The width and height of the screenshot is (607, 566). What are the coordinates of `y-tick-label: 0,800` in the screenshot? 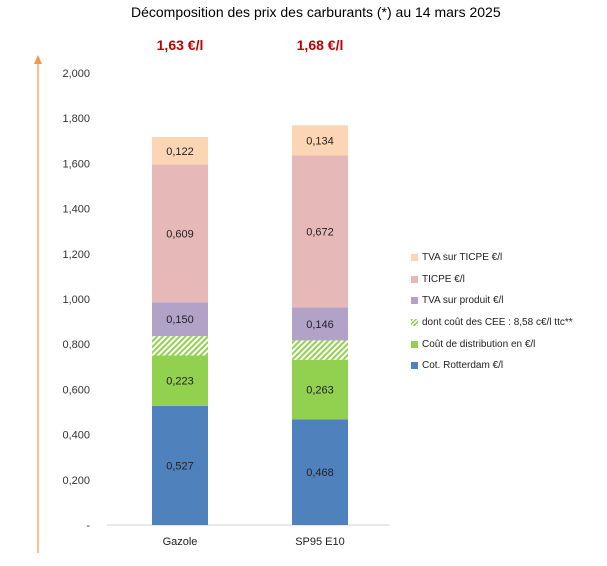 It's located at (76, 345).